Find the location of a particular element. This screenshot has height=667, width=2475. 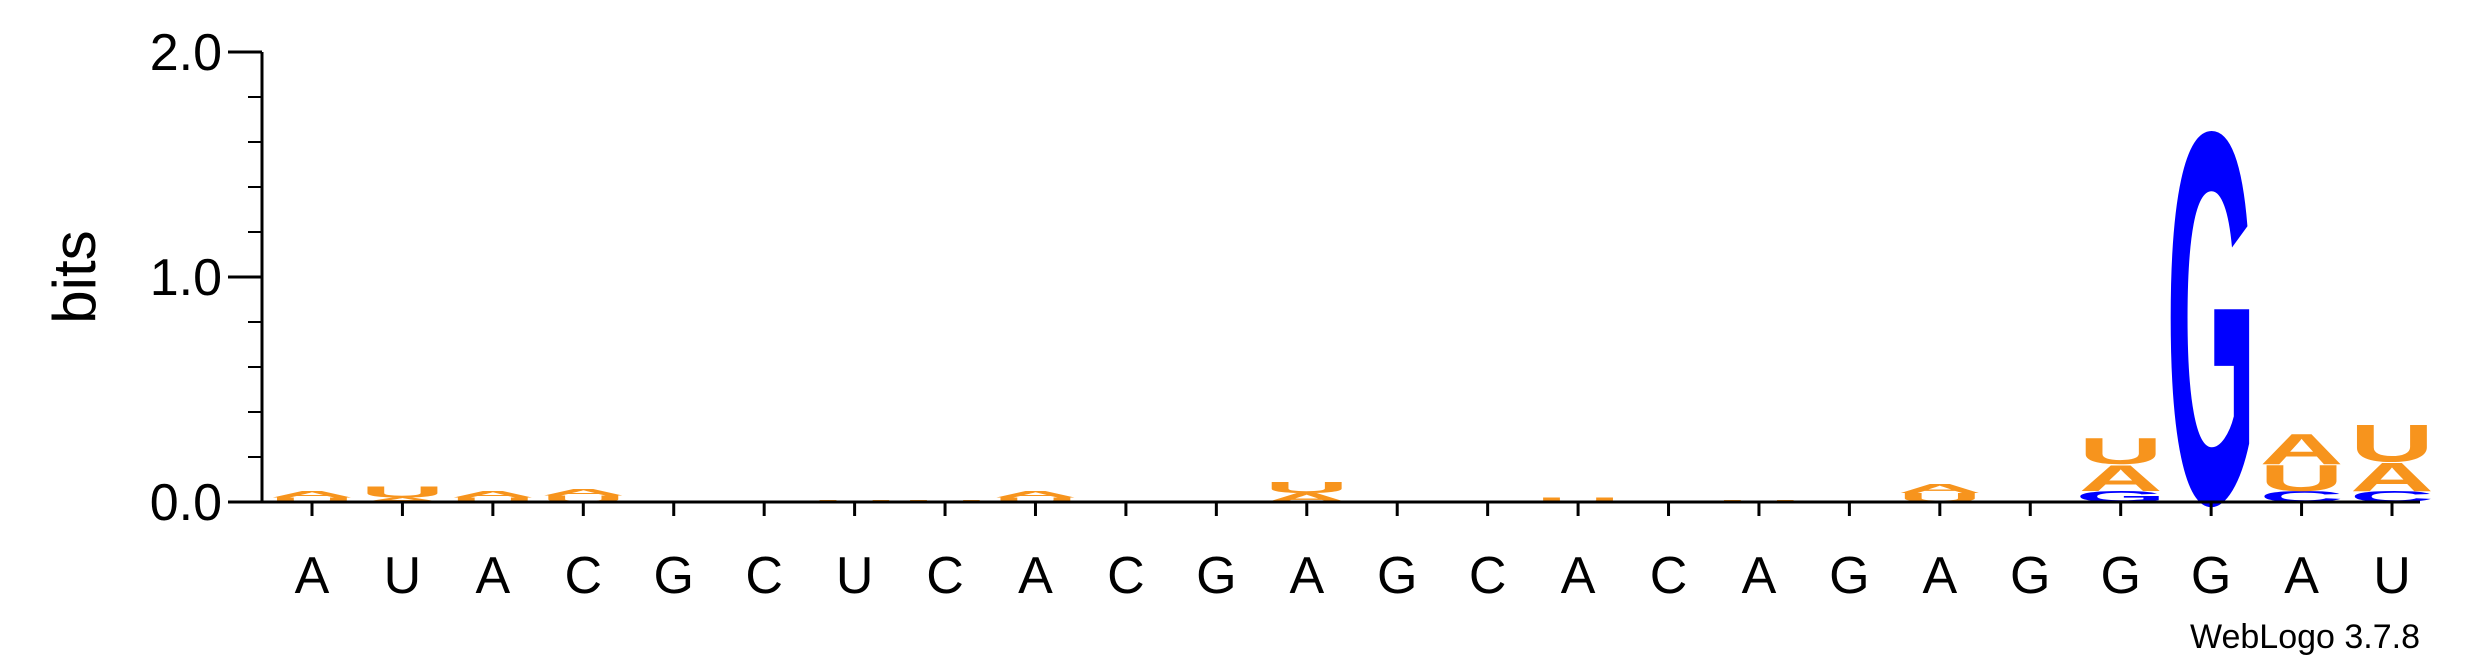

y-tick-label: 0.0 is located at coordinates (186, 503).